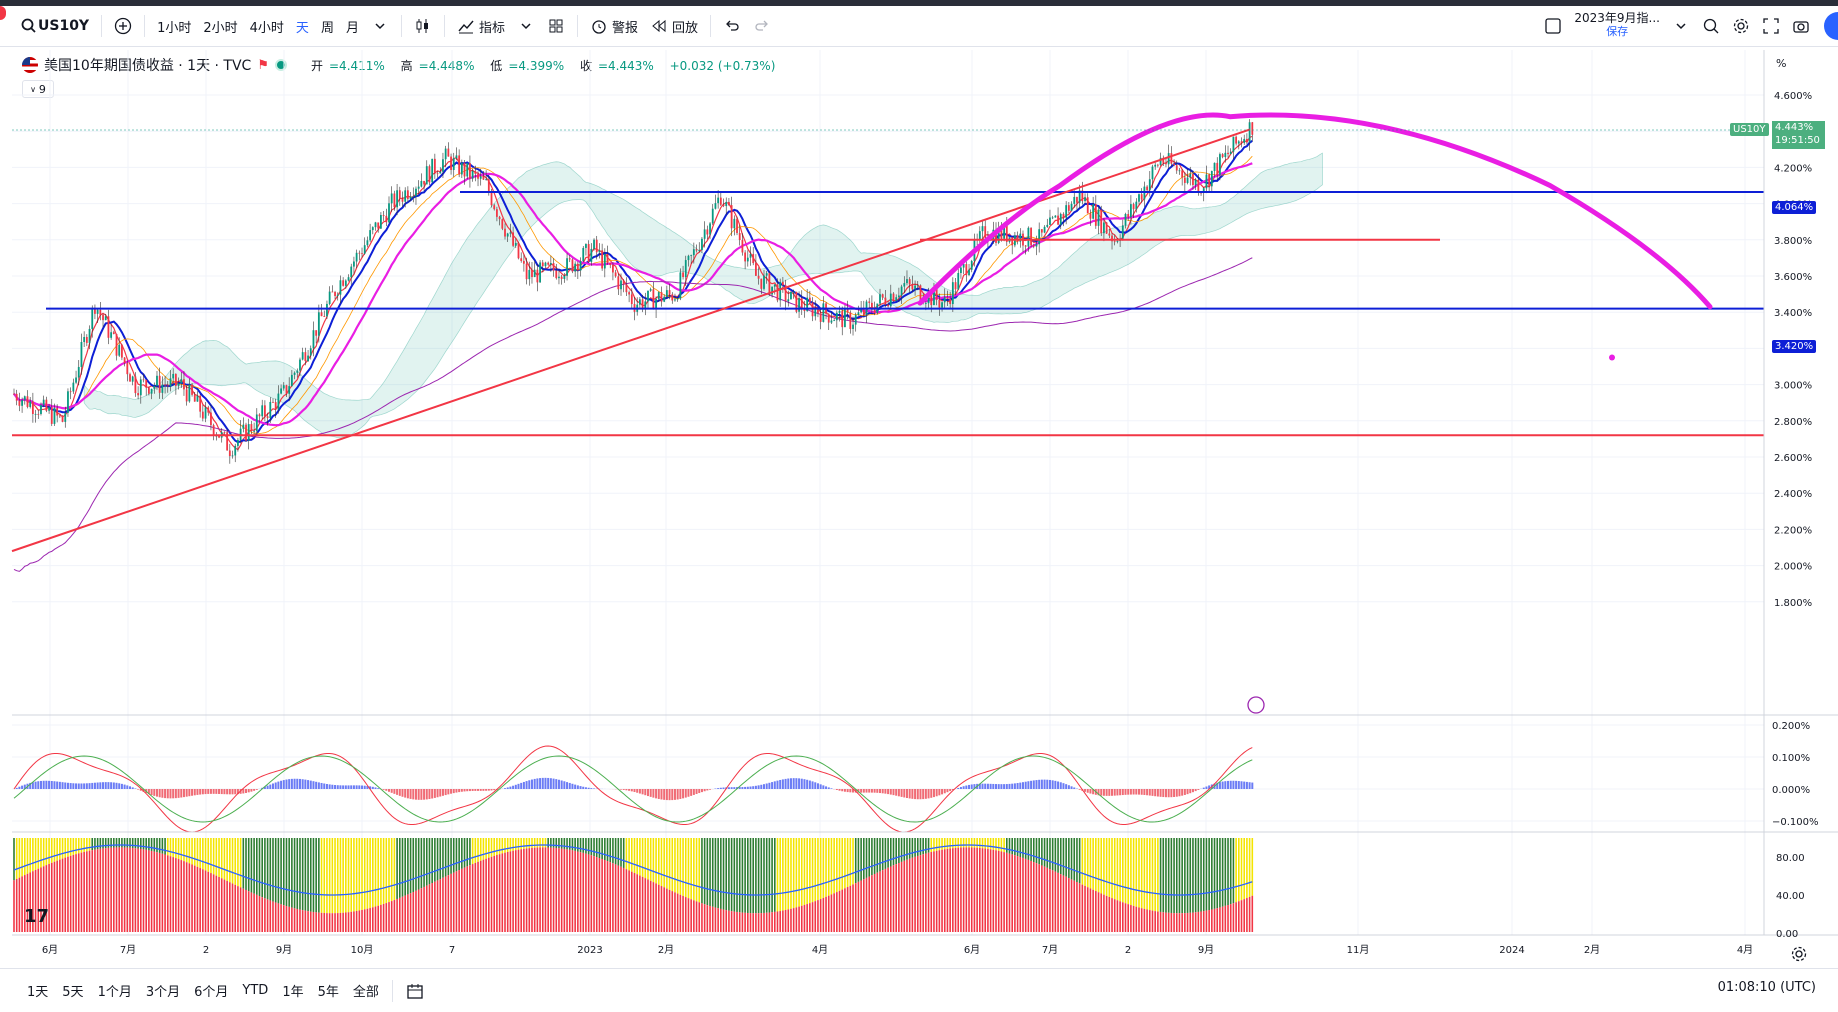 This screenshot has width=1838, height=1012. I want to click on layout-save-button: 2023年9月指... 保存, so click(1617, 26).